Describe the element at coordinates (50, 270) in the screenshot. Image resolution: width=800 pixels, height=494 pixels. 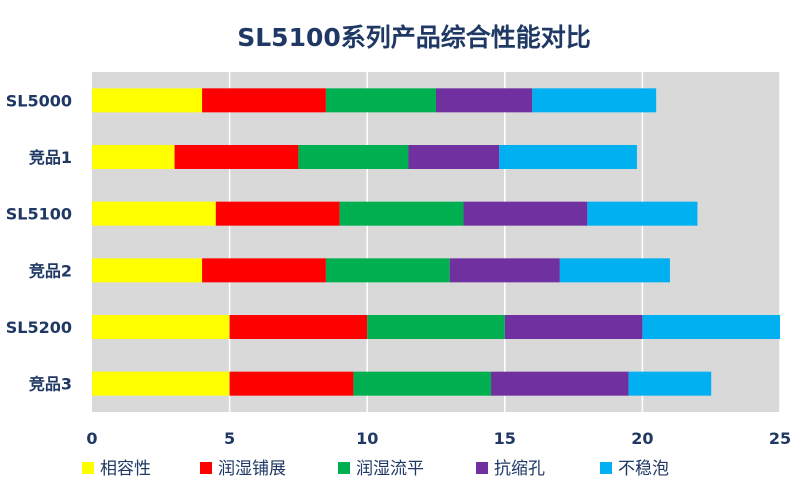
I see `category-label-3: 竞品2` at that location.